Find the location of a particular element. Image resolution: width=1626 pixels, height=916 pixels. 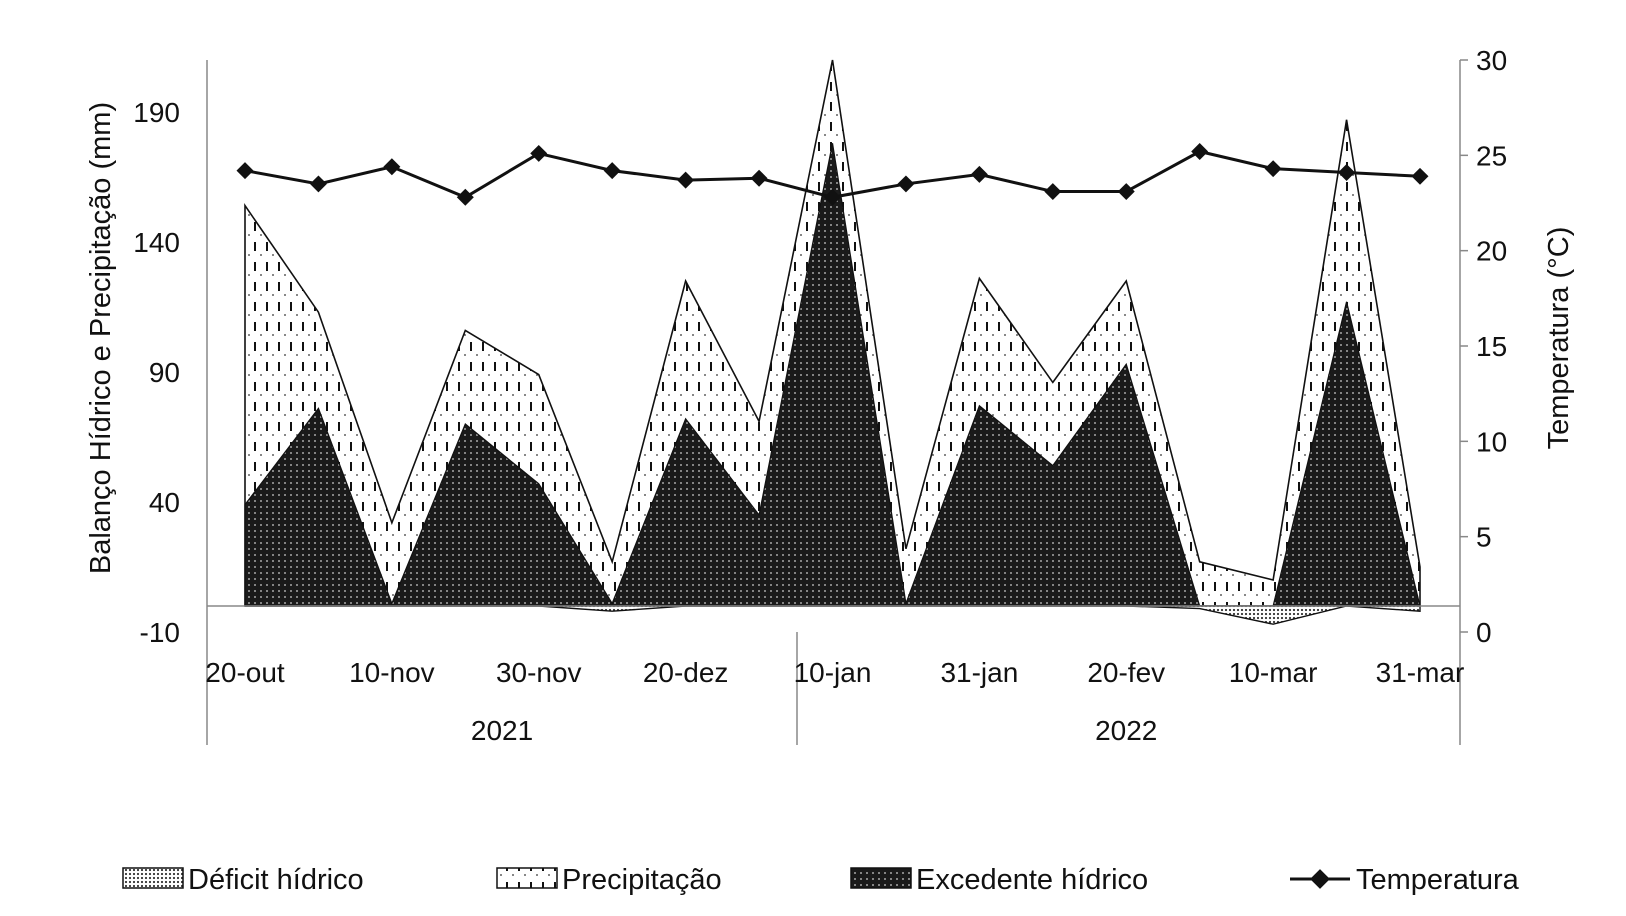

legend-item-temperatura: Temperatura is located at coordinates (1405, 880).